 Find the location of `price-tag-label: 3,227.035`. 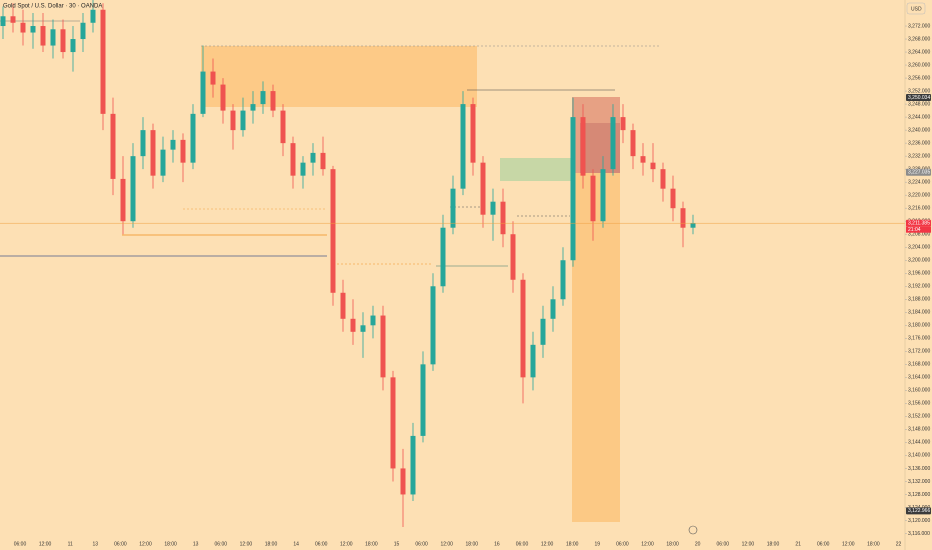

price-tag-label: 3,227.035 is located at coordinates (919, 173).